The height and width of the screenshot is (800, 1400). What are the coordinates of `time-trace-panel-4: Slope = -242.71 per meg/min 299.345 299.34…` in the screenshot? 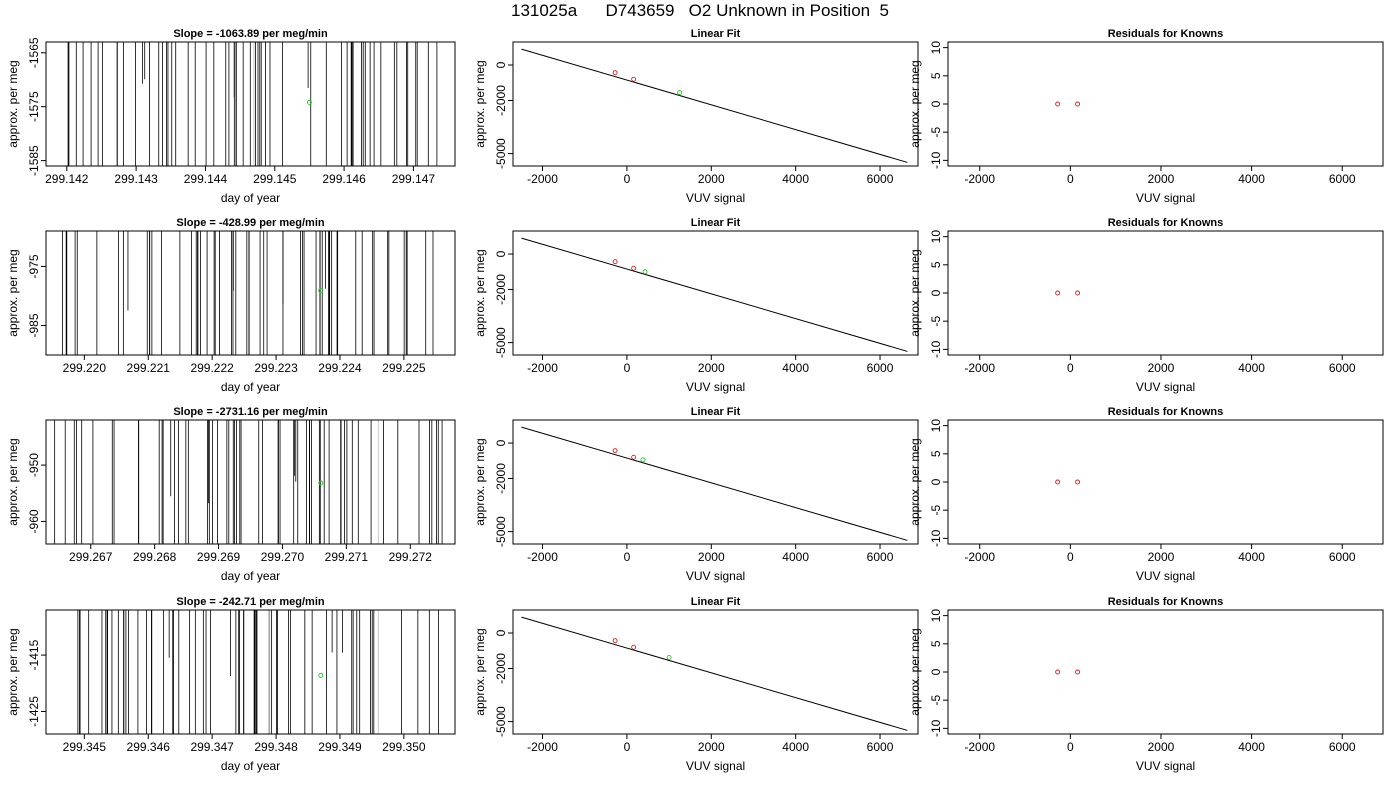 It's located at (231, 684).